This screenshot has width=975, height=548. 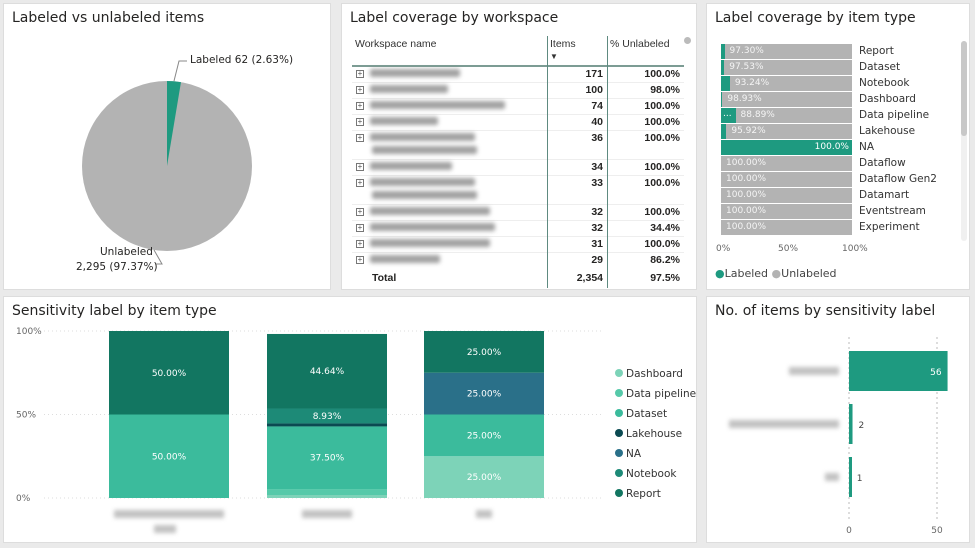 I want to click on labeled-label: Labeled 62 (2.63%), so click(x=242, y=60).